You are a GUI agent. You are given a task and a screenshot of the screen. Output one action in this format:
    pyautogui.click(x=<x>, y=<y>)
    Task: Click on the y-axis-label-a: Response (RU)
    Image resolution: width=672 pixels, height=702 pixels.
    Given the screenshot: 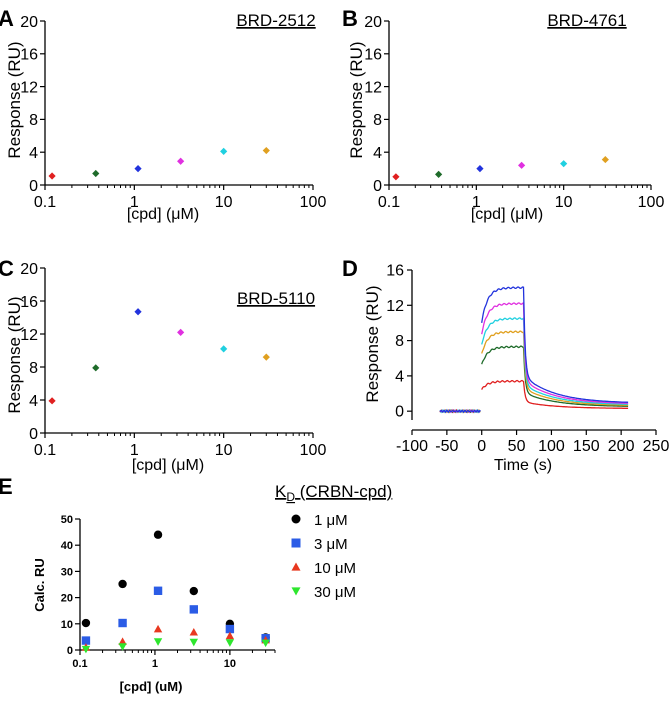 What is the action you would take?
    pyautogui.click(x=14, y=99)
    